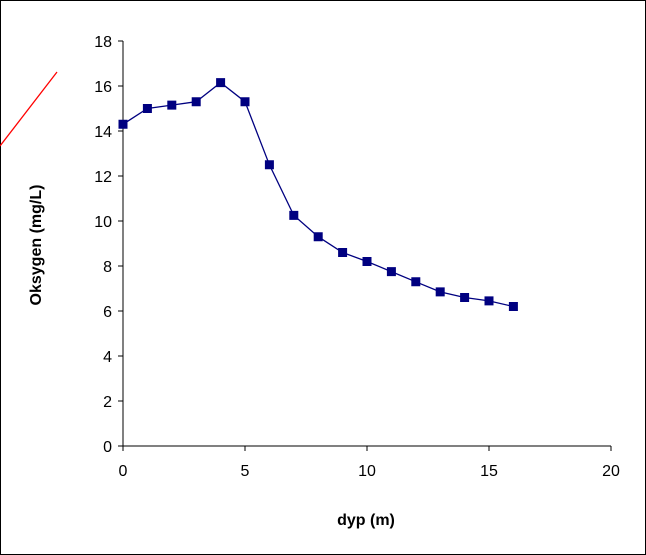 This screenshot has width=646, height=555. I want to click on y-tick-label: 6, so click(107, 312).